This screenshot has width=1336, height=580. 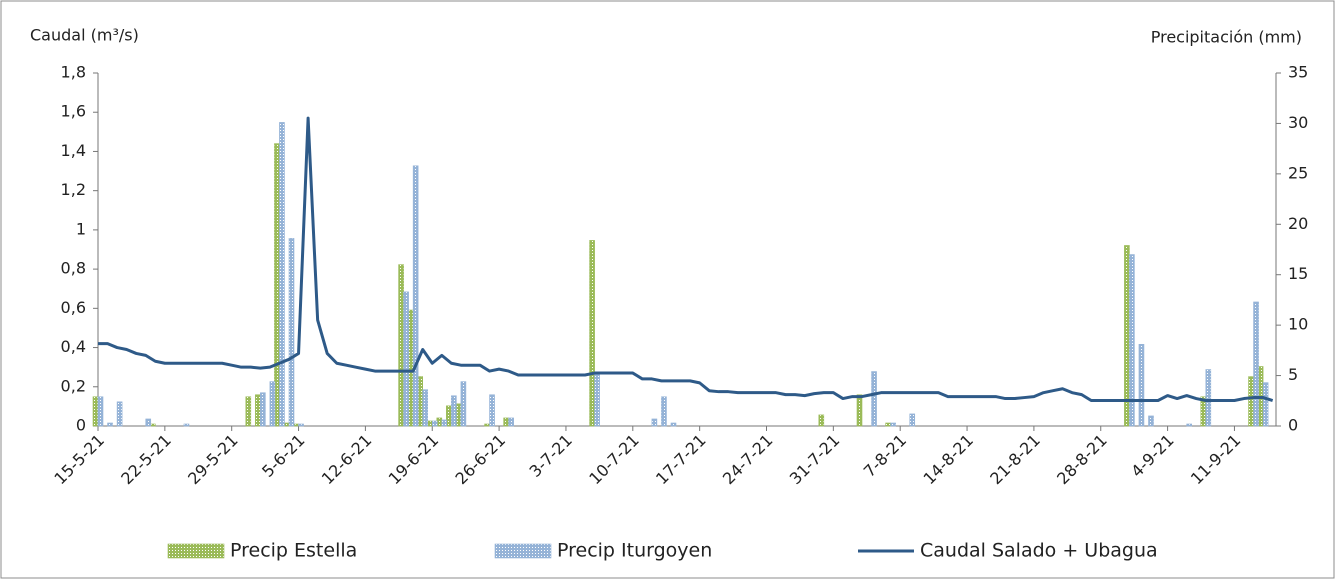 I want to click on y-tick-label: 1,4, so click(x=73, y=150).